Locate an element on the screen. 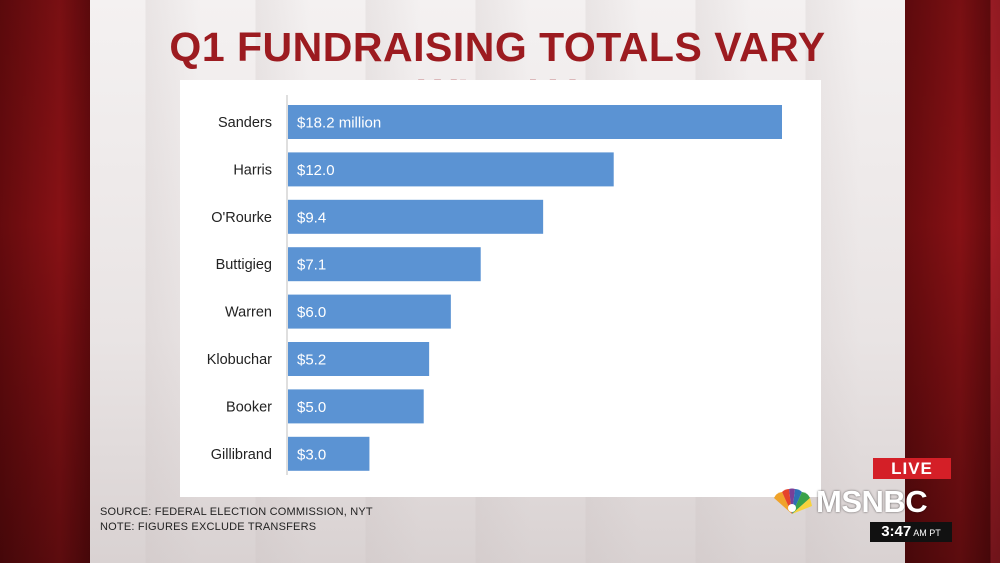  category-label: Booker is located at coordinates (249, 407).